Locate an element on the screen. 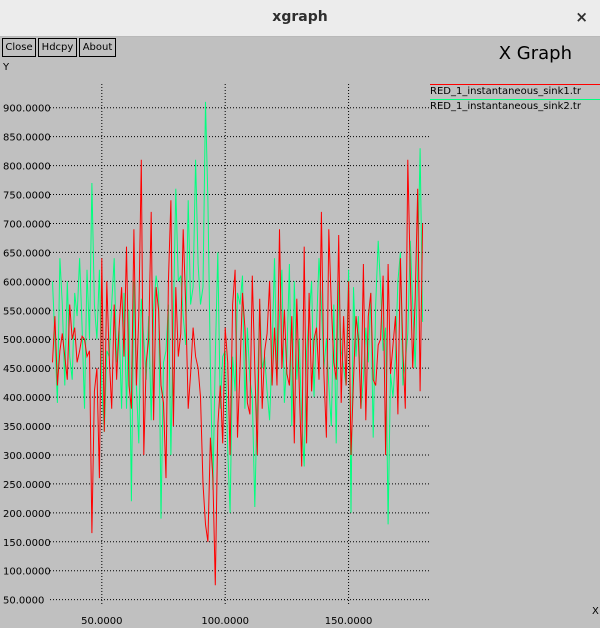  y-tick-label: 150.0000 is located at coordinates (27, 543).